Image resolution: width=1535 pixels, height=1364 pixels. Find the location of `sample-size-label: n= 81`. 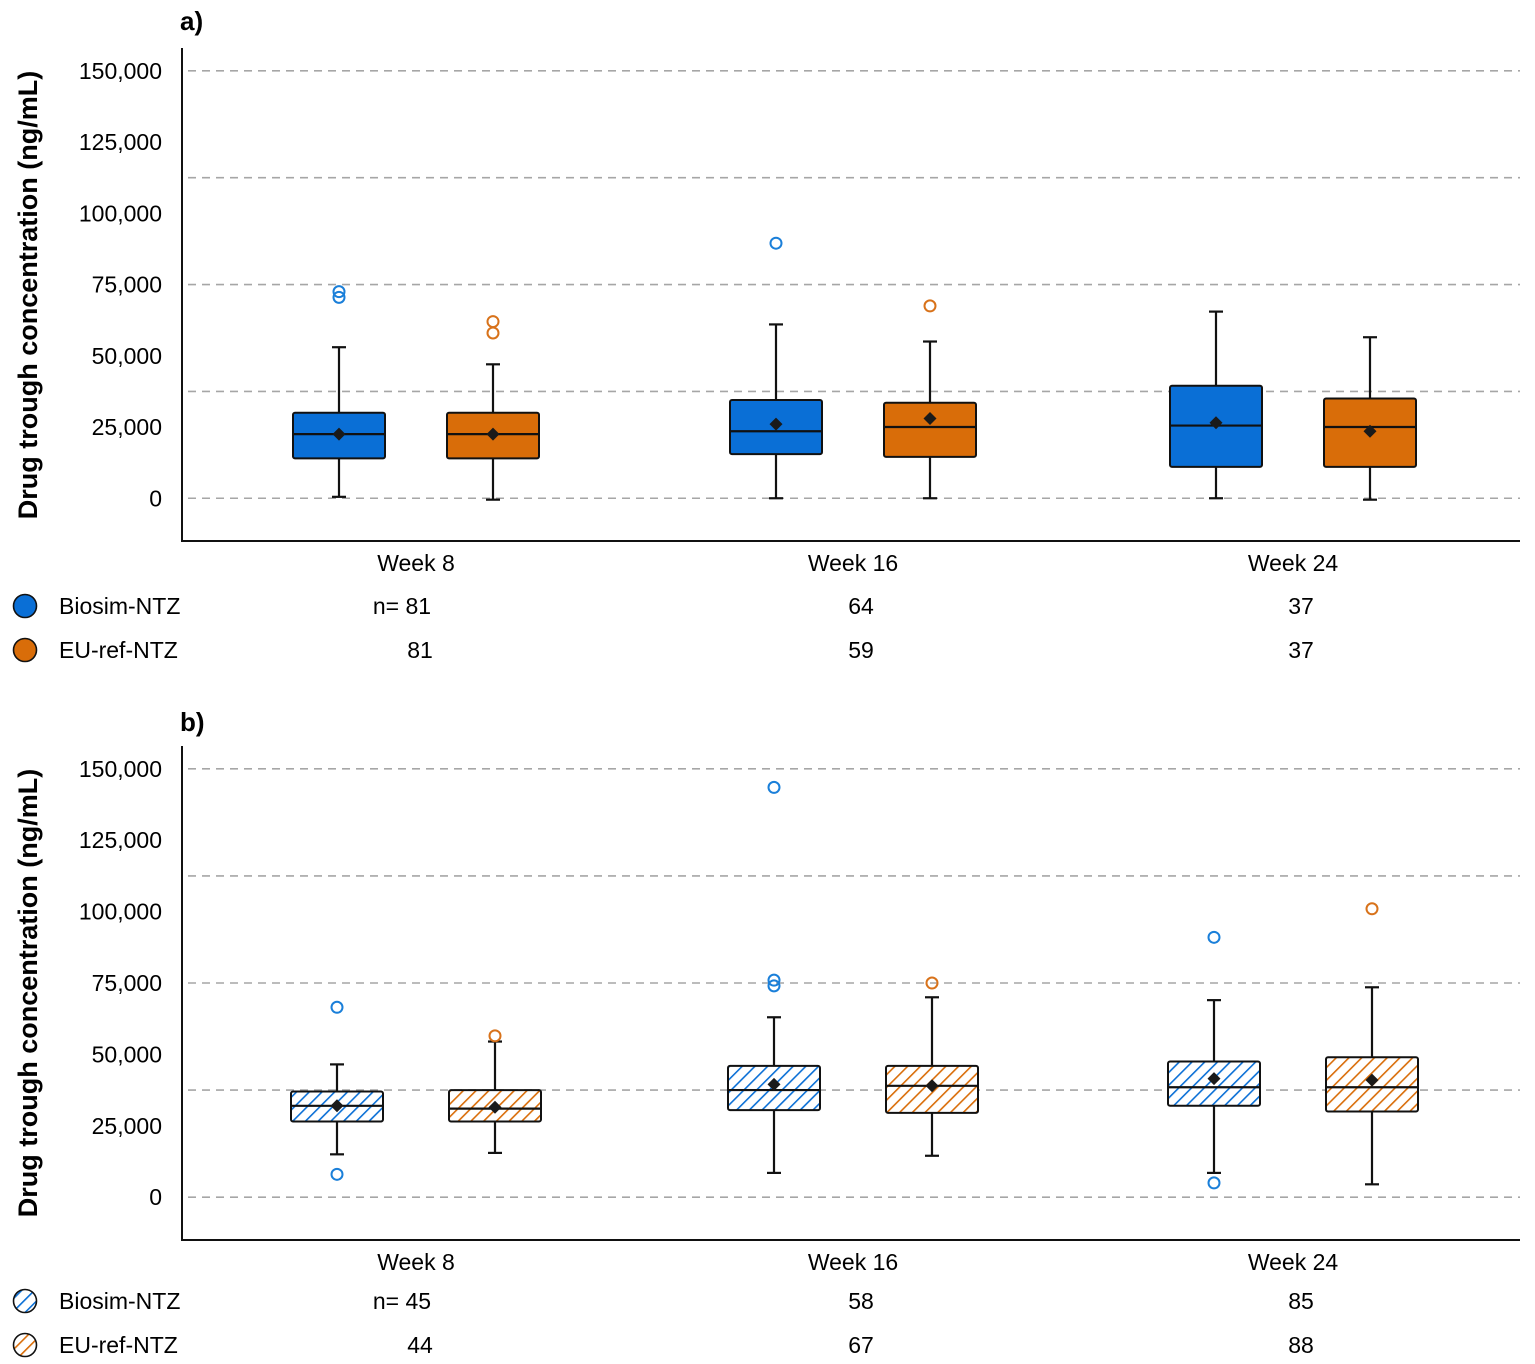

sample-size-label: n= 81 is located at coordinates (402, 606).